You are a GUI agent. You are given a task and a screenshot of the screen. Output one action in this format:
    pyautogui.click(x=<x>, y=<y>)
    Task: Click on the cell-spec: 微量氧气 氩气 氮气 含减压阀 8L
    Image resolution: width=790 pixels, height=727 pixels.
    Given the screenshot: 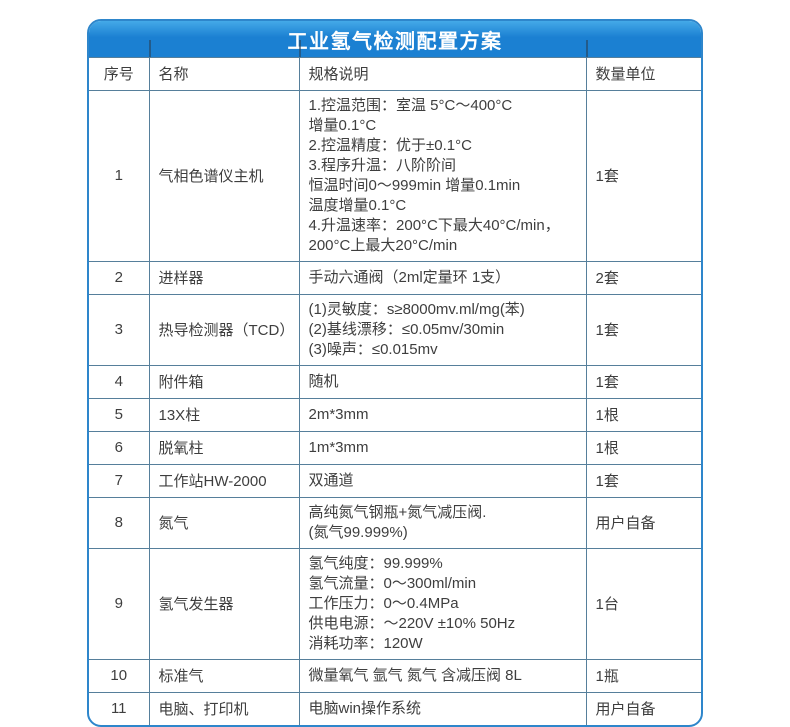 What is the action you would take?
    pyautogui.click(x=442, y=675)
    